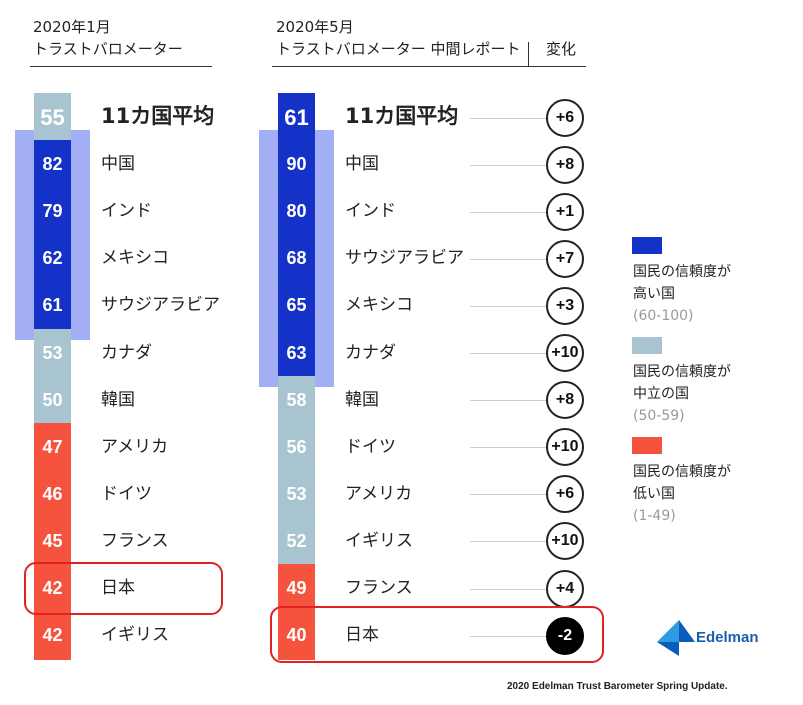  I want to click on may-highlight-box, so click(437, 635).